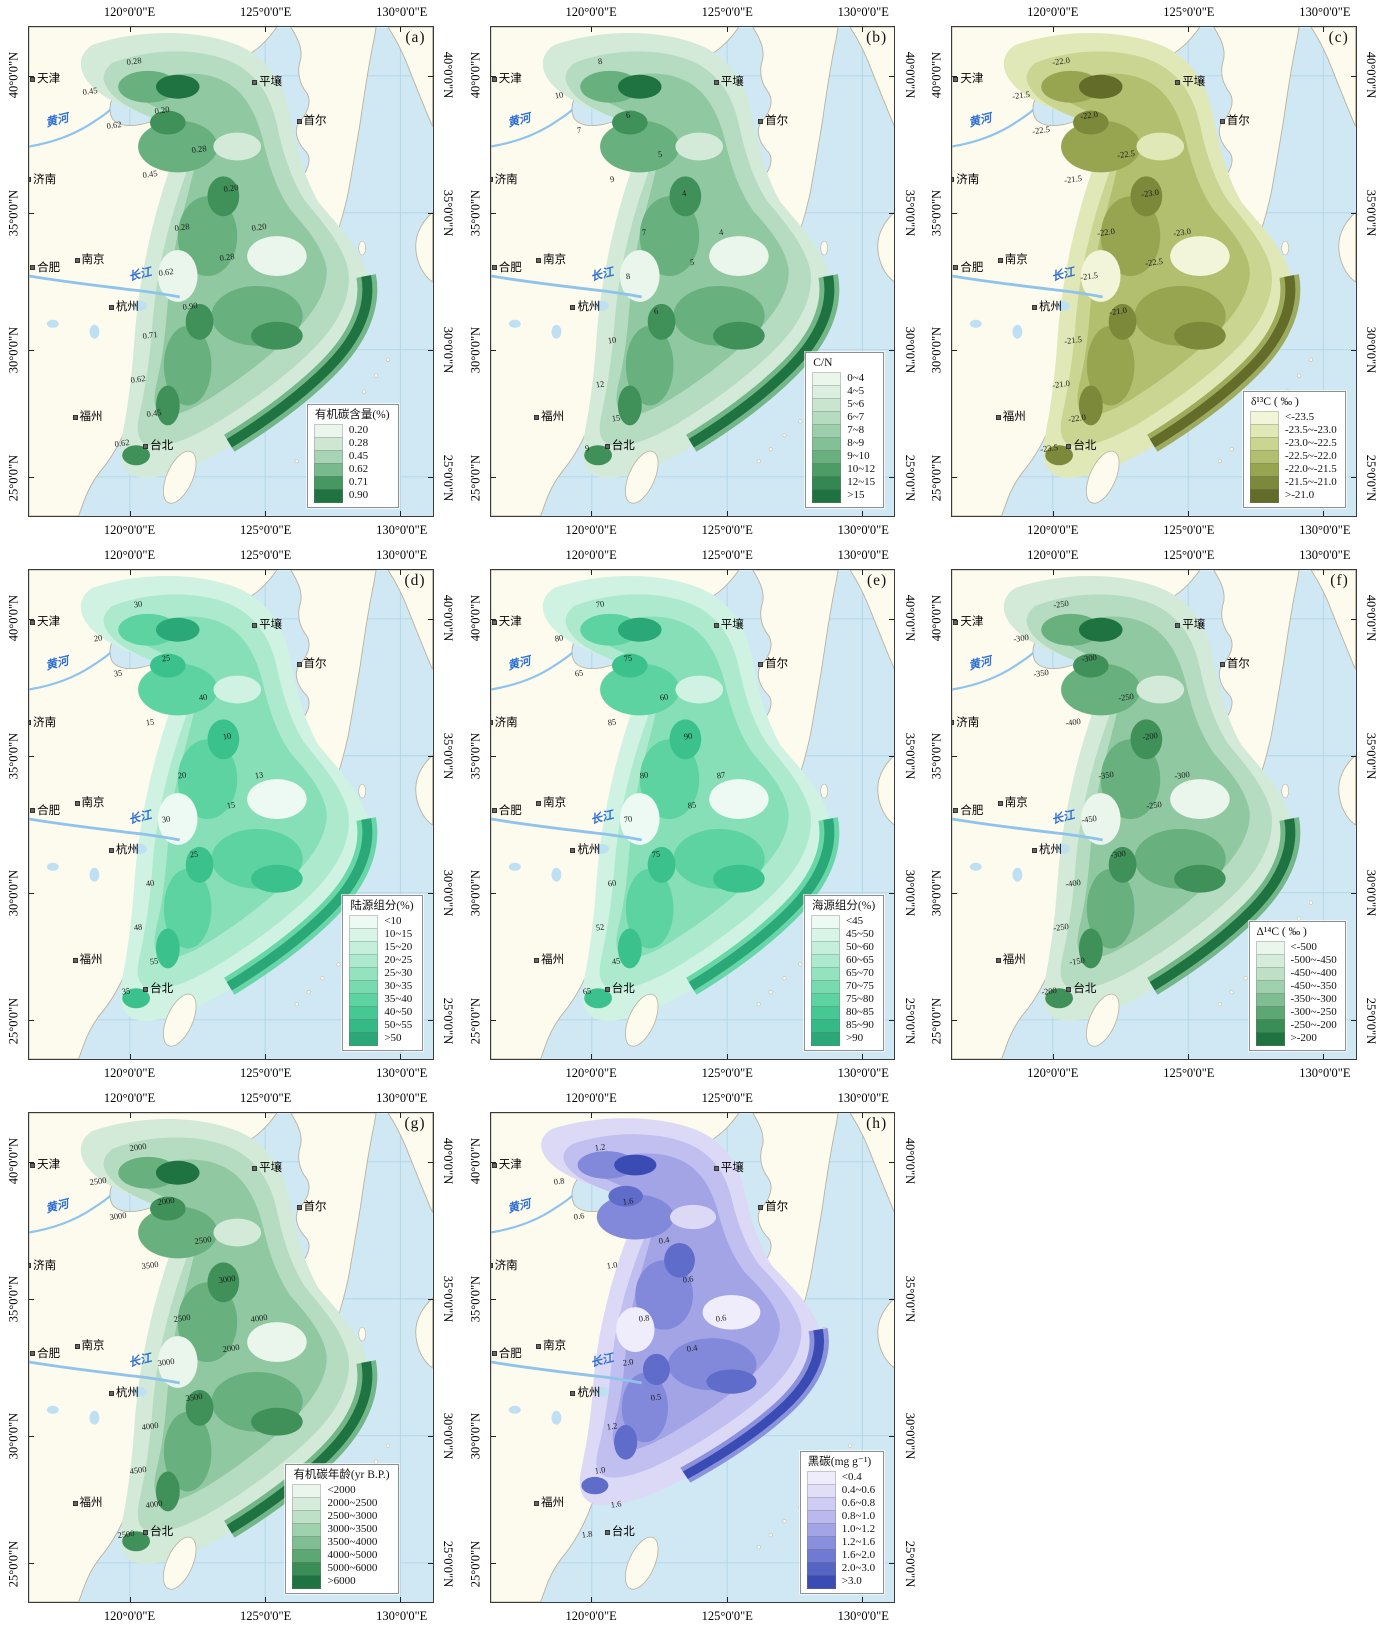  Describe the element at coordinates (856, 404) in the screenshot. I see `legend-label: 5~6` at that location.